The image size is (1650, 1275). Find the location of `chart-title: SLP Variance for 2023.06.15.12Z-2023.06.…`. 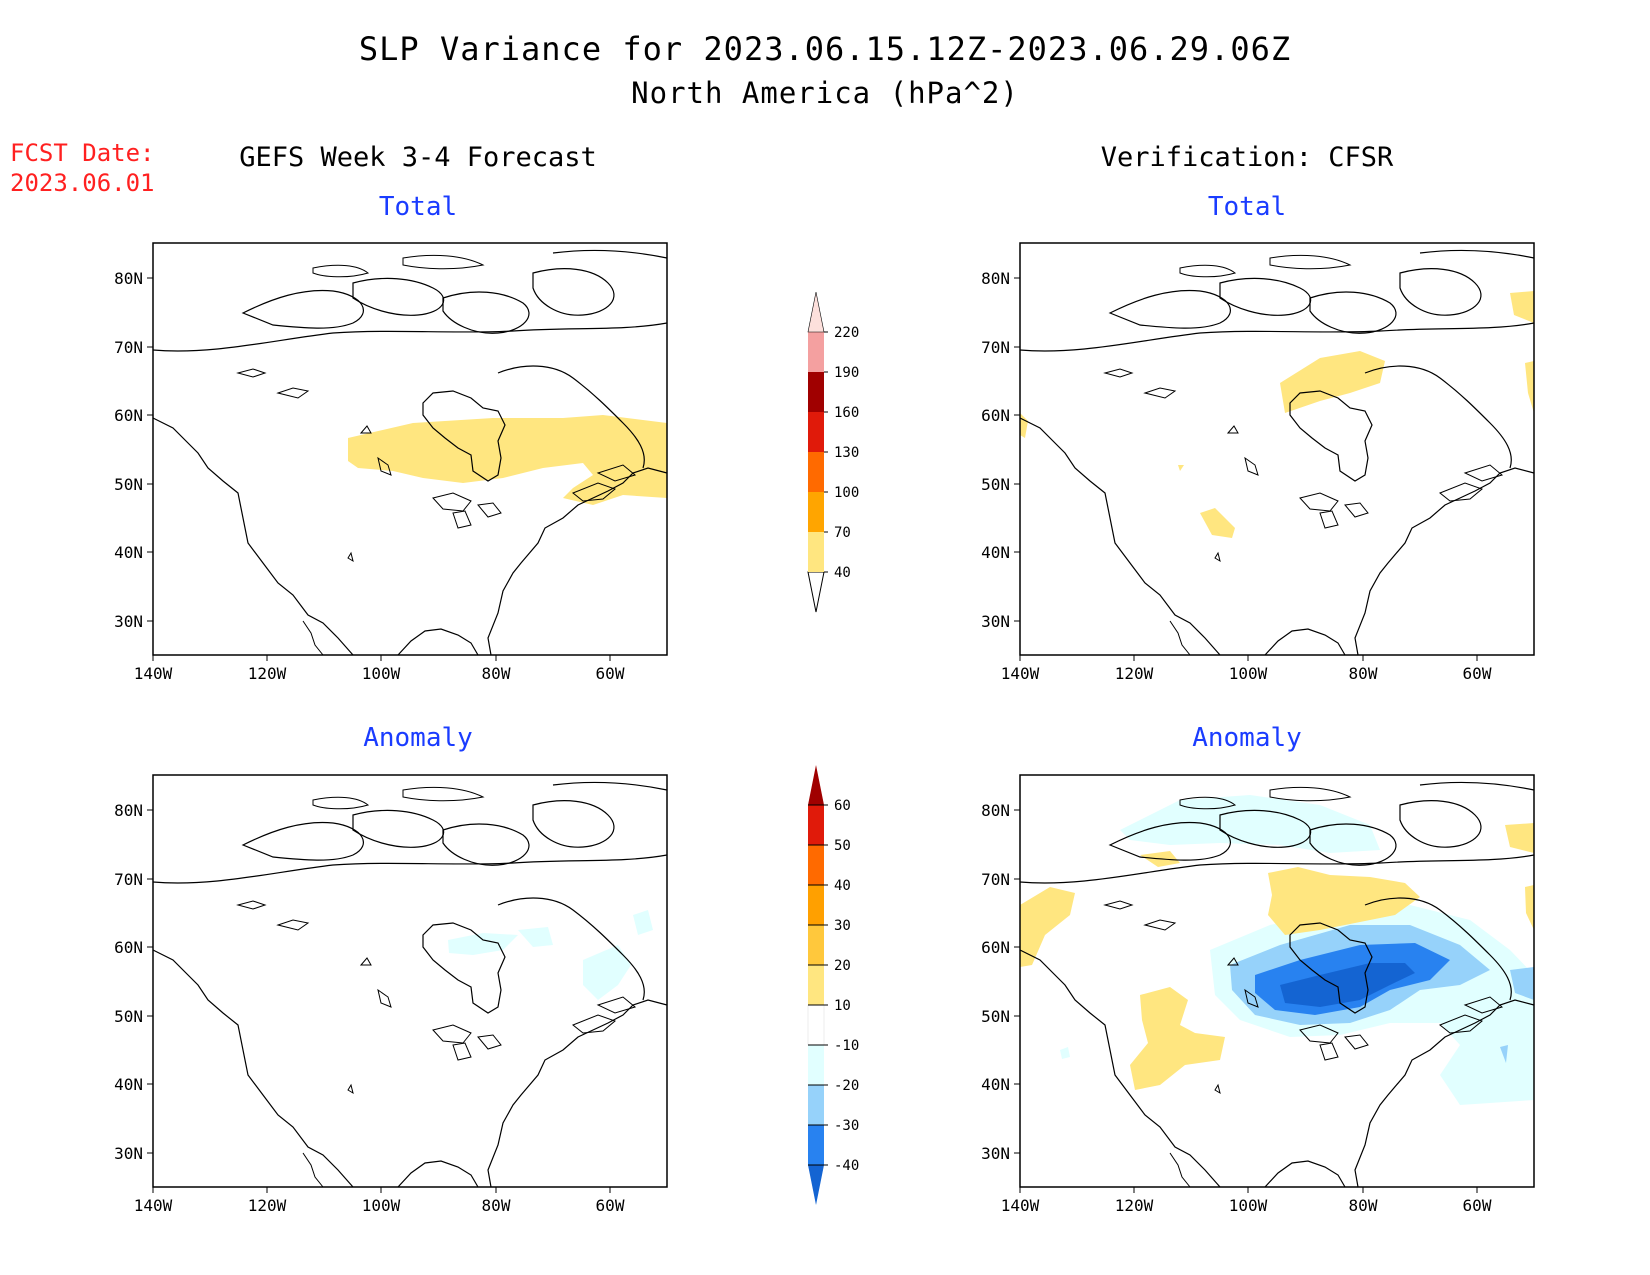

chart-title: SLP Variance for 2023.06.15.12Z-2023.06.… is located at coordinates (825, 49).